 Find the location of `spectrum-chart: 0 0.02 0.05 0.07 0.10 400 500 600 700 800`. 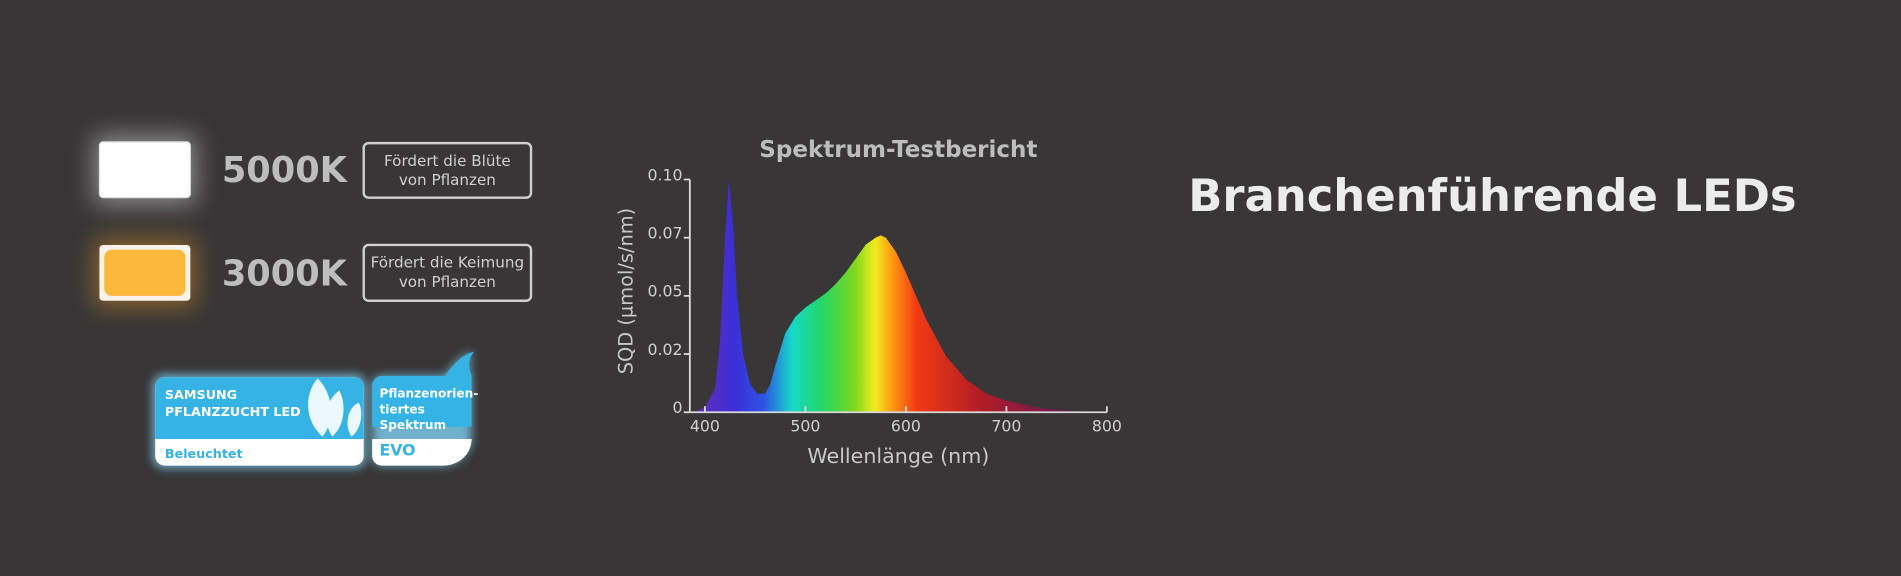

spectrum-chart: 0 0.02 0.05 0.07 0.10 400 500 600 700 800 is located at coordinates (884, 300).